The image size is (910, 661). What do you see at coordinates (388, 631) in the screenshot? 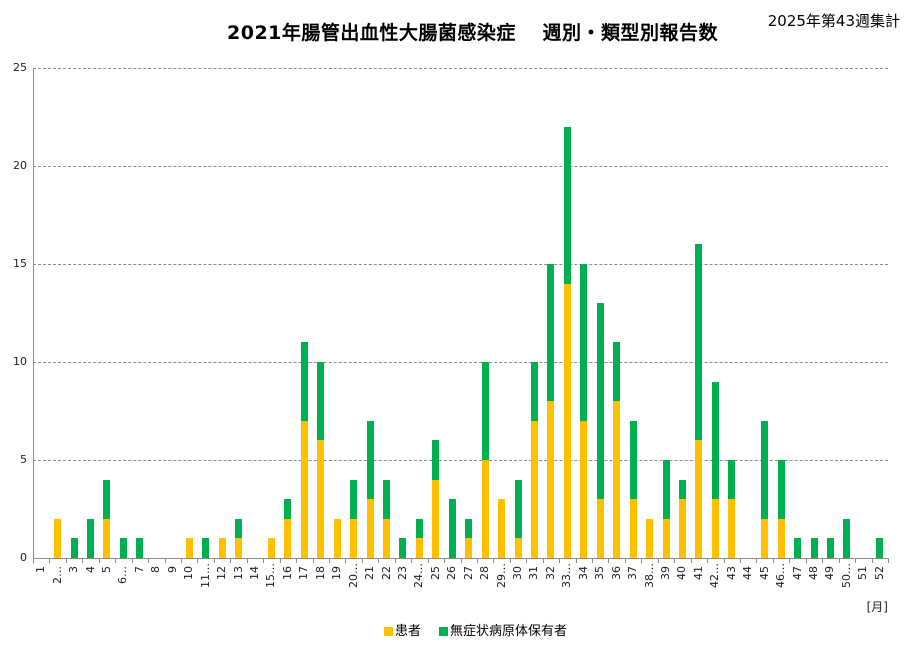
I see `patients-swatch-icon` at bounding box center [388, 631].